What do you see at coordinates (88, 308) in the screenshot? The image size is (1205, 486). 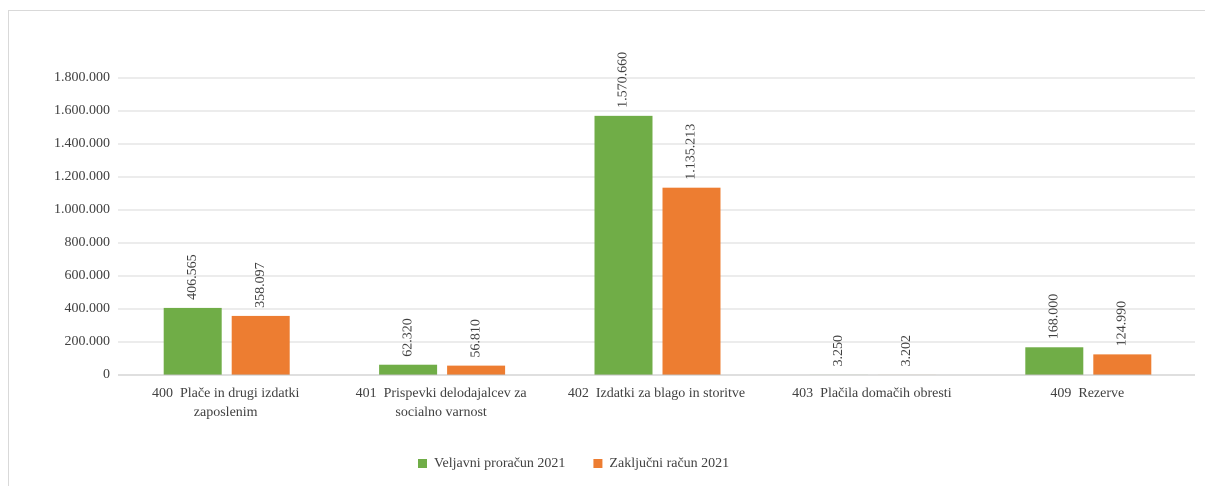 I see `y-tick-label: 400.000` at bounding box center [88, 308].